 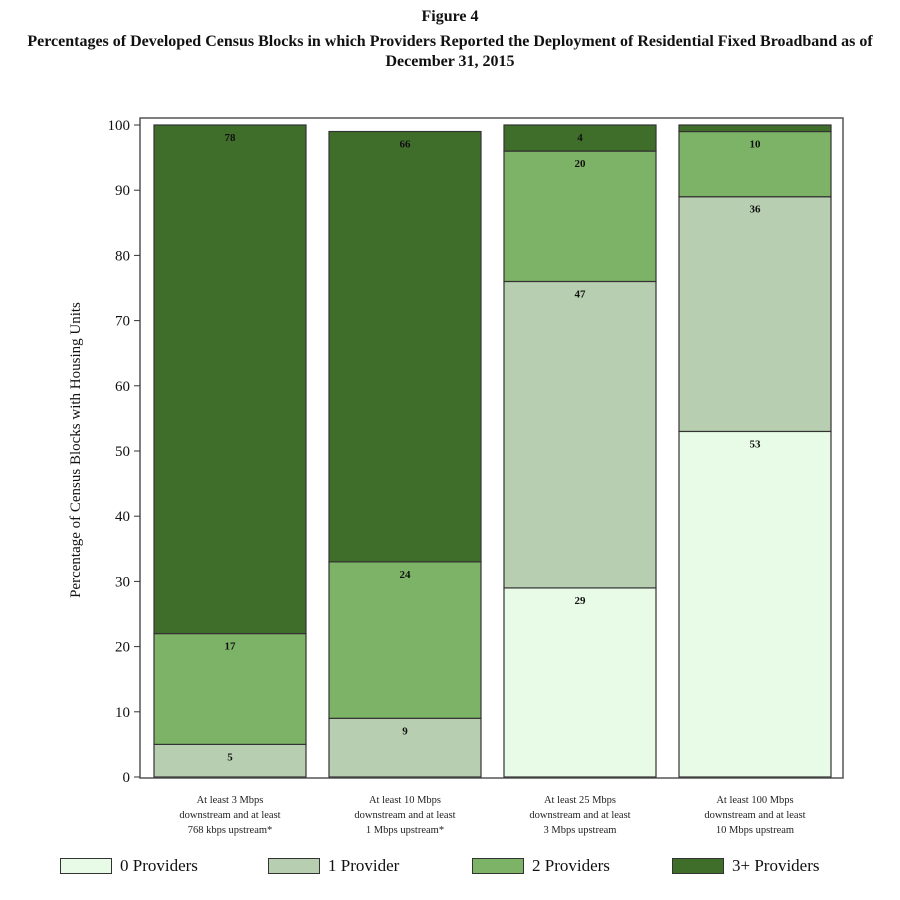 What do you see at coordinates (294, 866) in the screenshot?
I see `legend-swatch-1-provider` at bounding box center [294, 866].